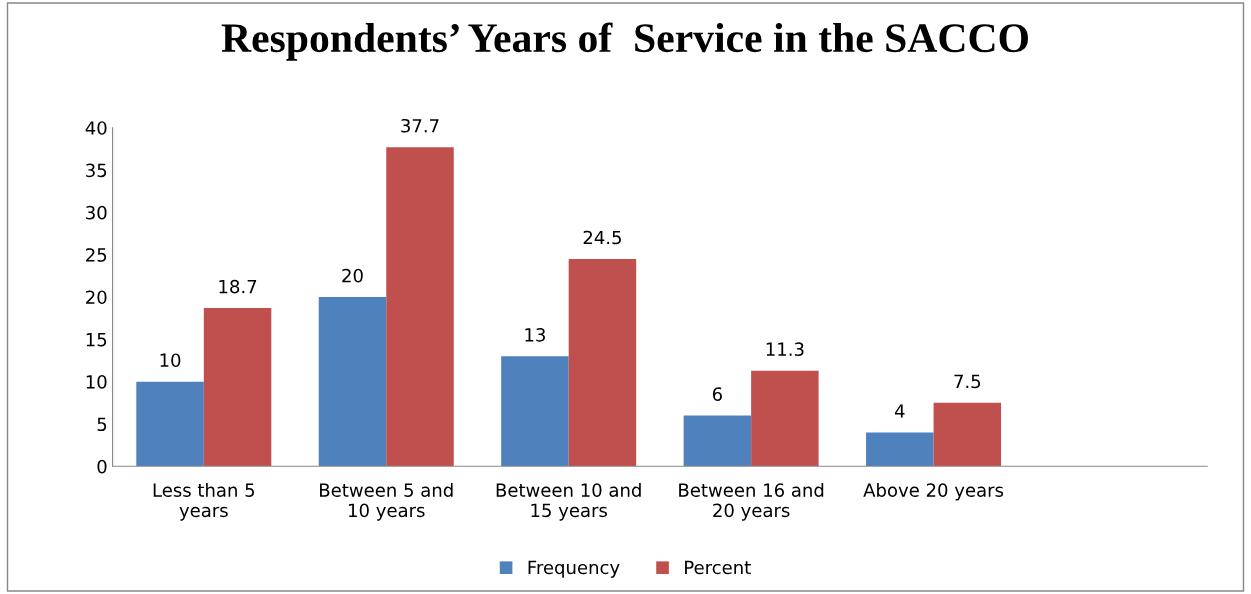 Image resolution: width=1251 pixels, height=594 pixels. Describe the element at coordinates (933, 491) in the screenshot. I see `x-tick-label: Above 20 years` at that location.